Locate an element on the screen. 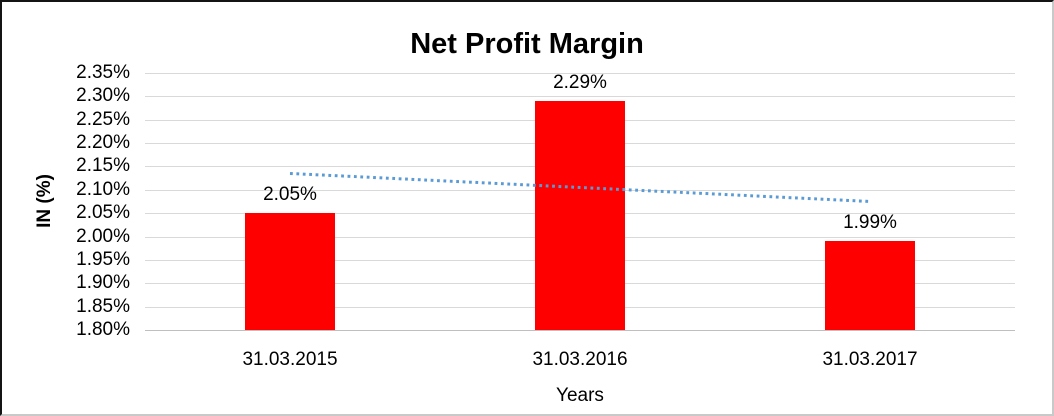  bar-data-label: 1.99% is located at coordinates (870, 223).